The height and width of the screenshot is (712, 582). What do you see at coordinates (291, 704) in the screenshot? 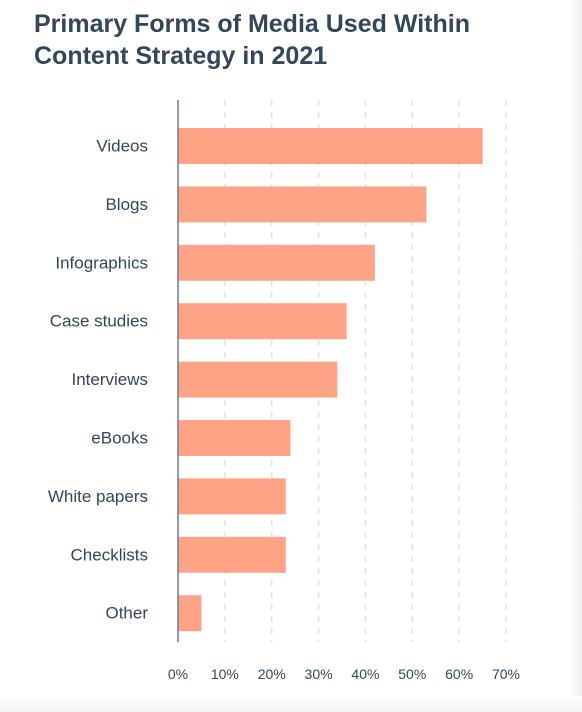
I see `page-bottom-shadow` at bounding box center [291, 704].